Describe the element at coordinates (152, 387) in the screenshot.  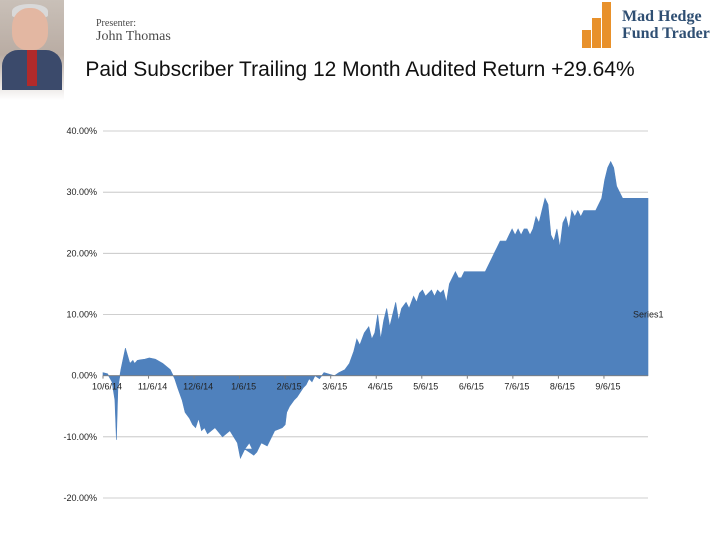
I see `x-tick-label: 11/6/14` at that location.